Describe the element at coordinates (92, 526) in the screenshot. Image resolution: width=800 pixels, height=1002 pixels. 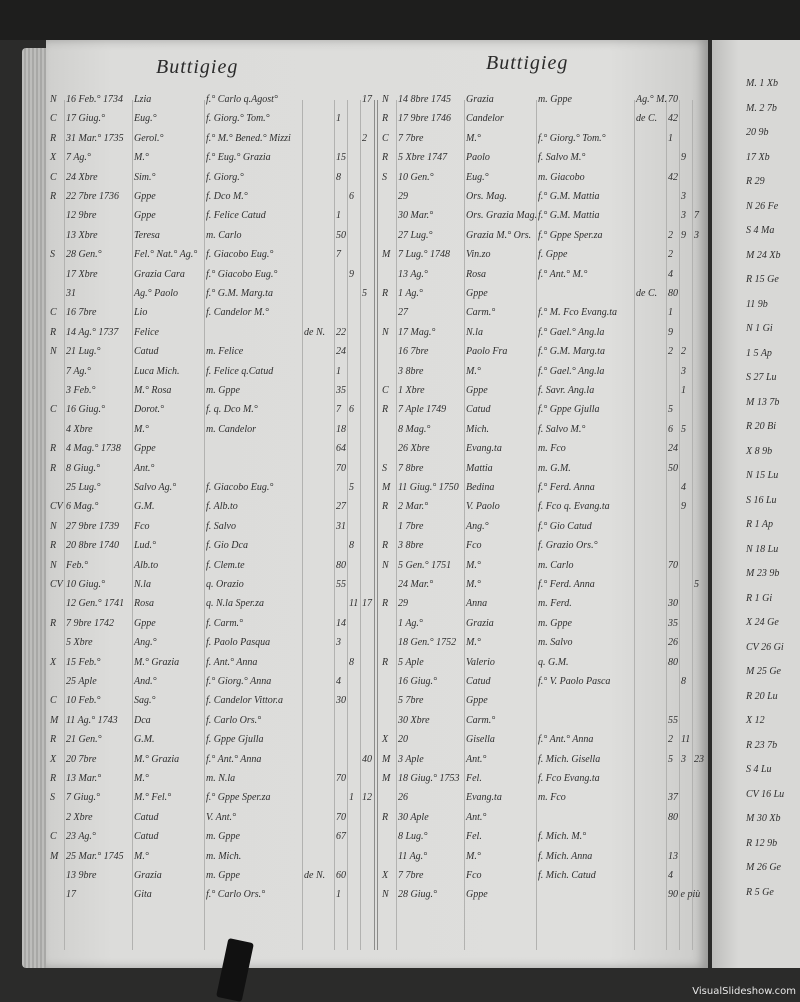
I see `entry-date: 27 9bre 1739` at that location.